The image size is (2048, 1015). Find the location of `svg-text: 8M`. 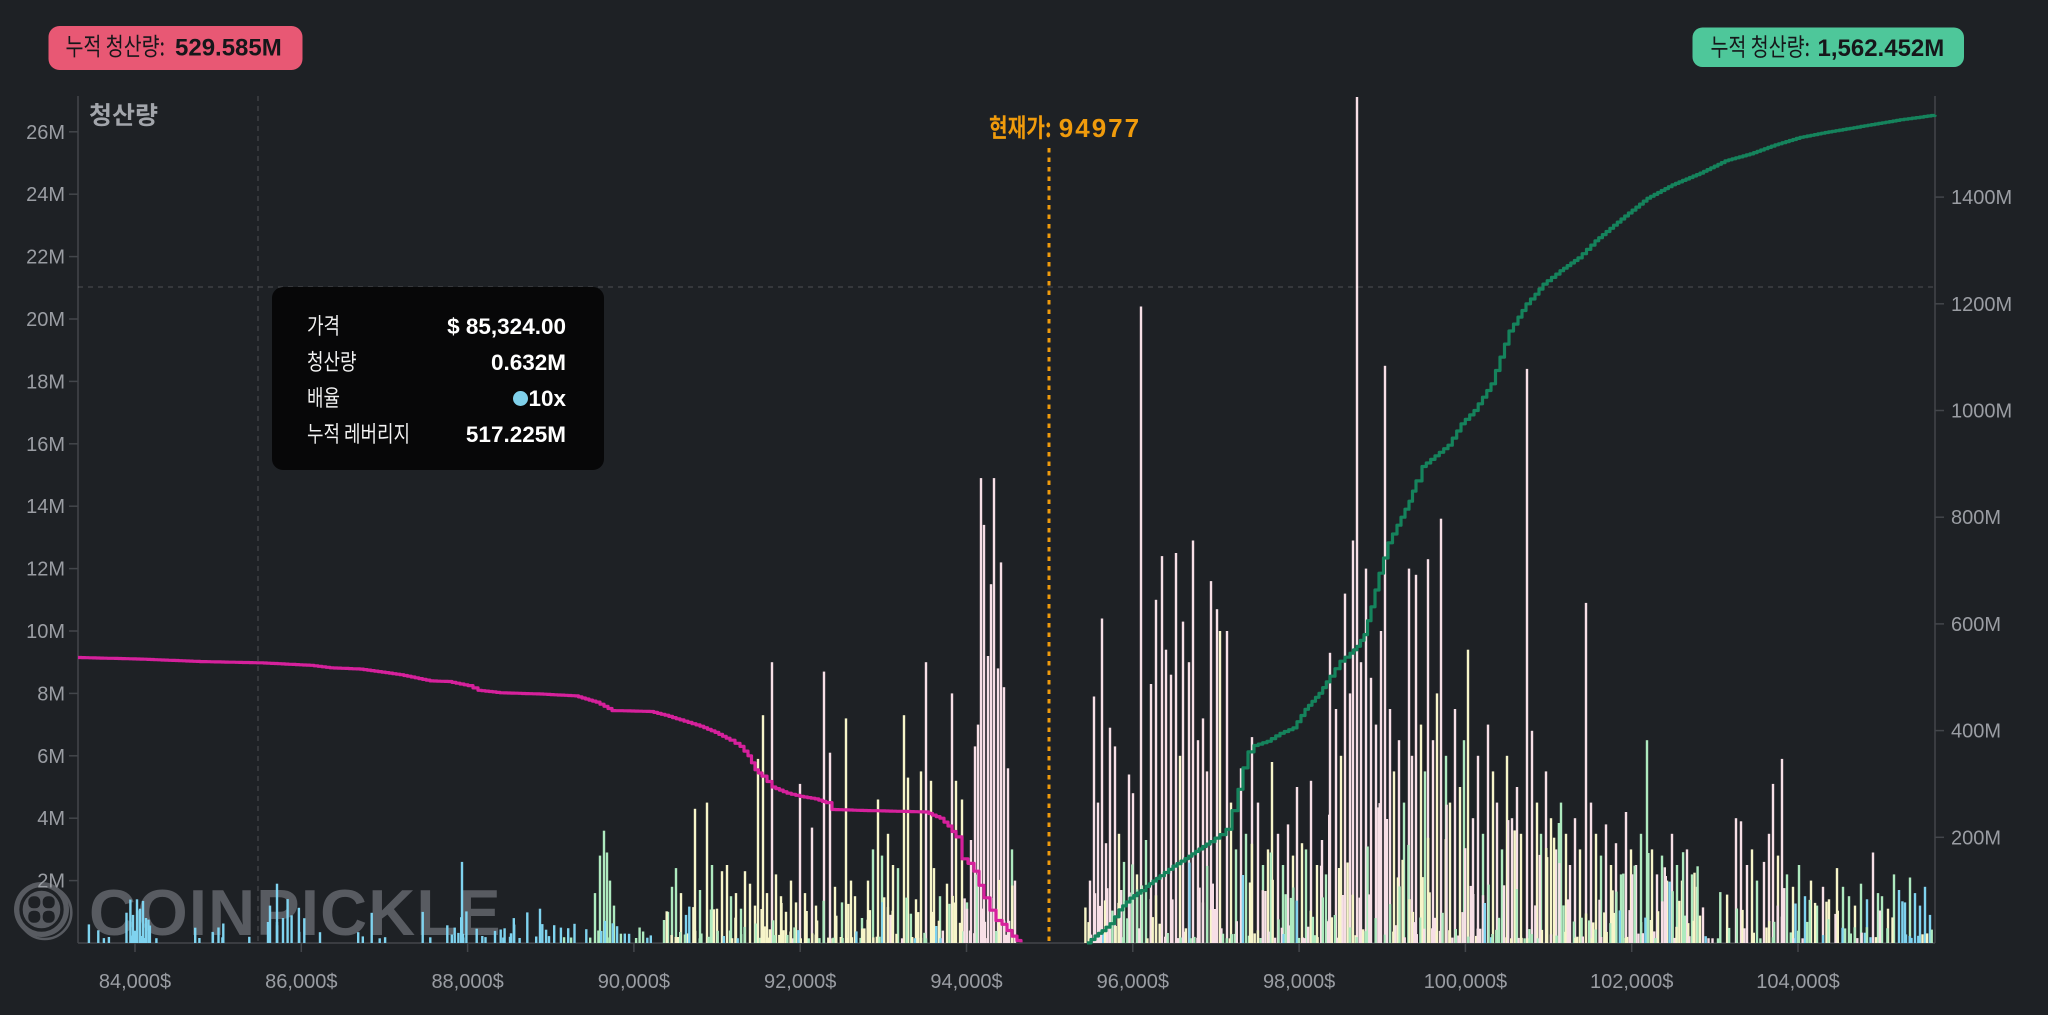

svg-text: 8M is located at coordinates (51, 694).